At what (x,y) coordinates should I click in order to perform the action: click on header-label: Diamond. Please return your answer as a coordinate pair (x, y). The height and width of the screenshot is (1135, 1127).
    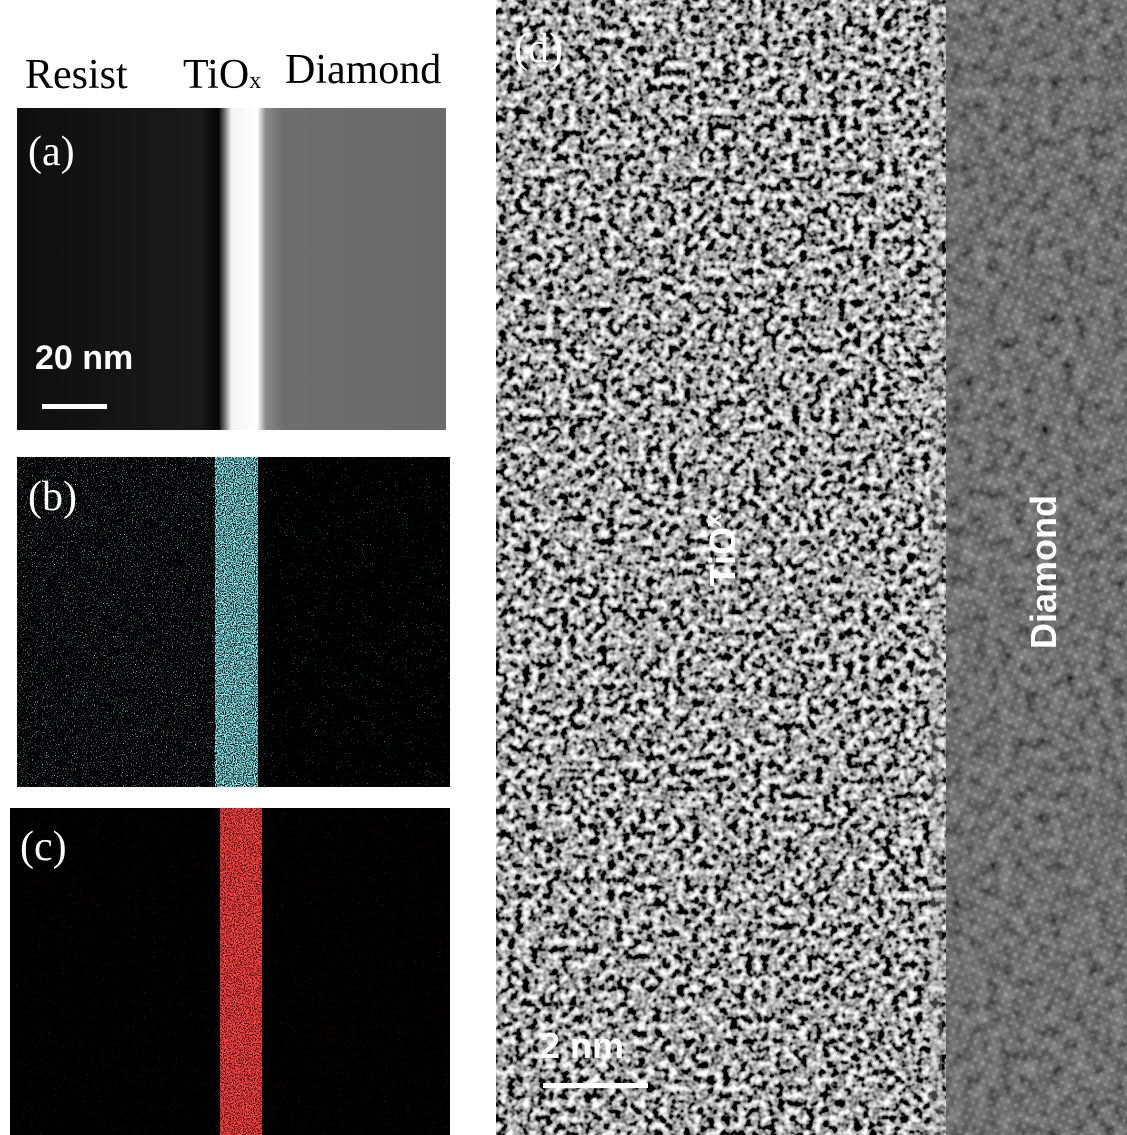
    Looking at the image, I should click on (363, 70).